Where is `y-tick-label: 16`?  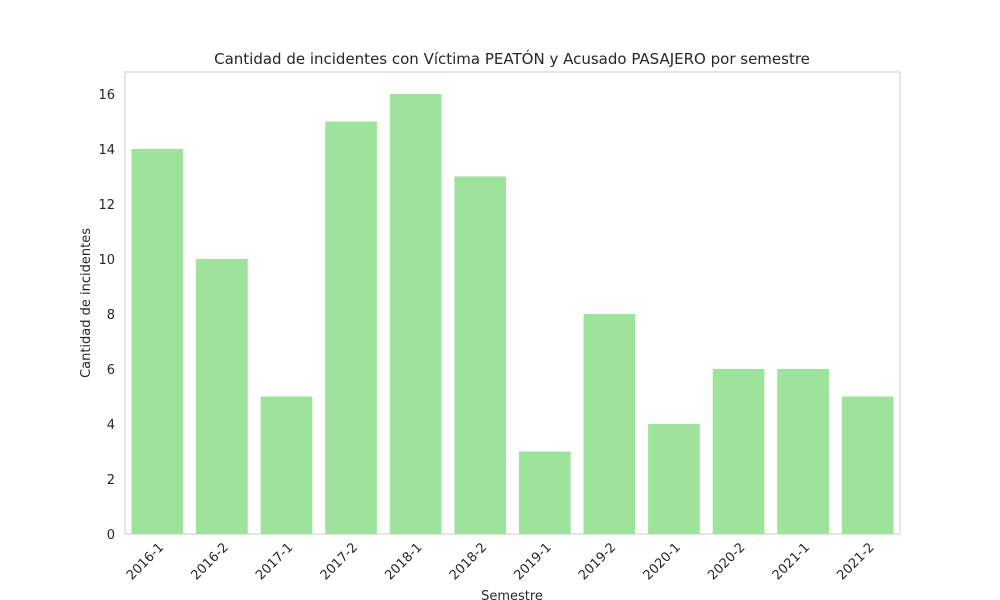 y-tick-label: 16 is located at coordinates (106, 95).